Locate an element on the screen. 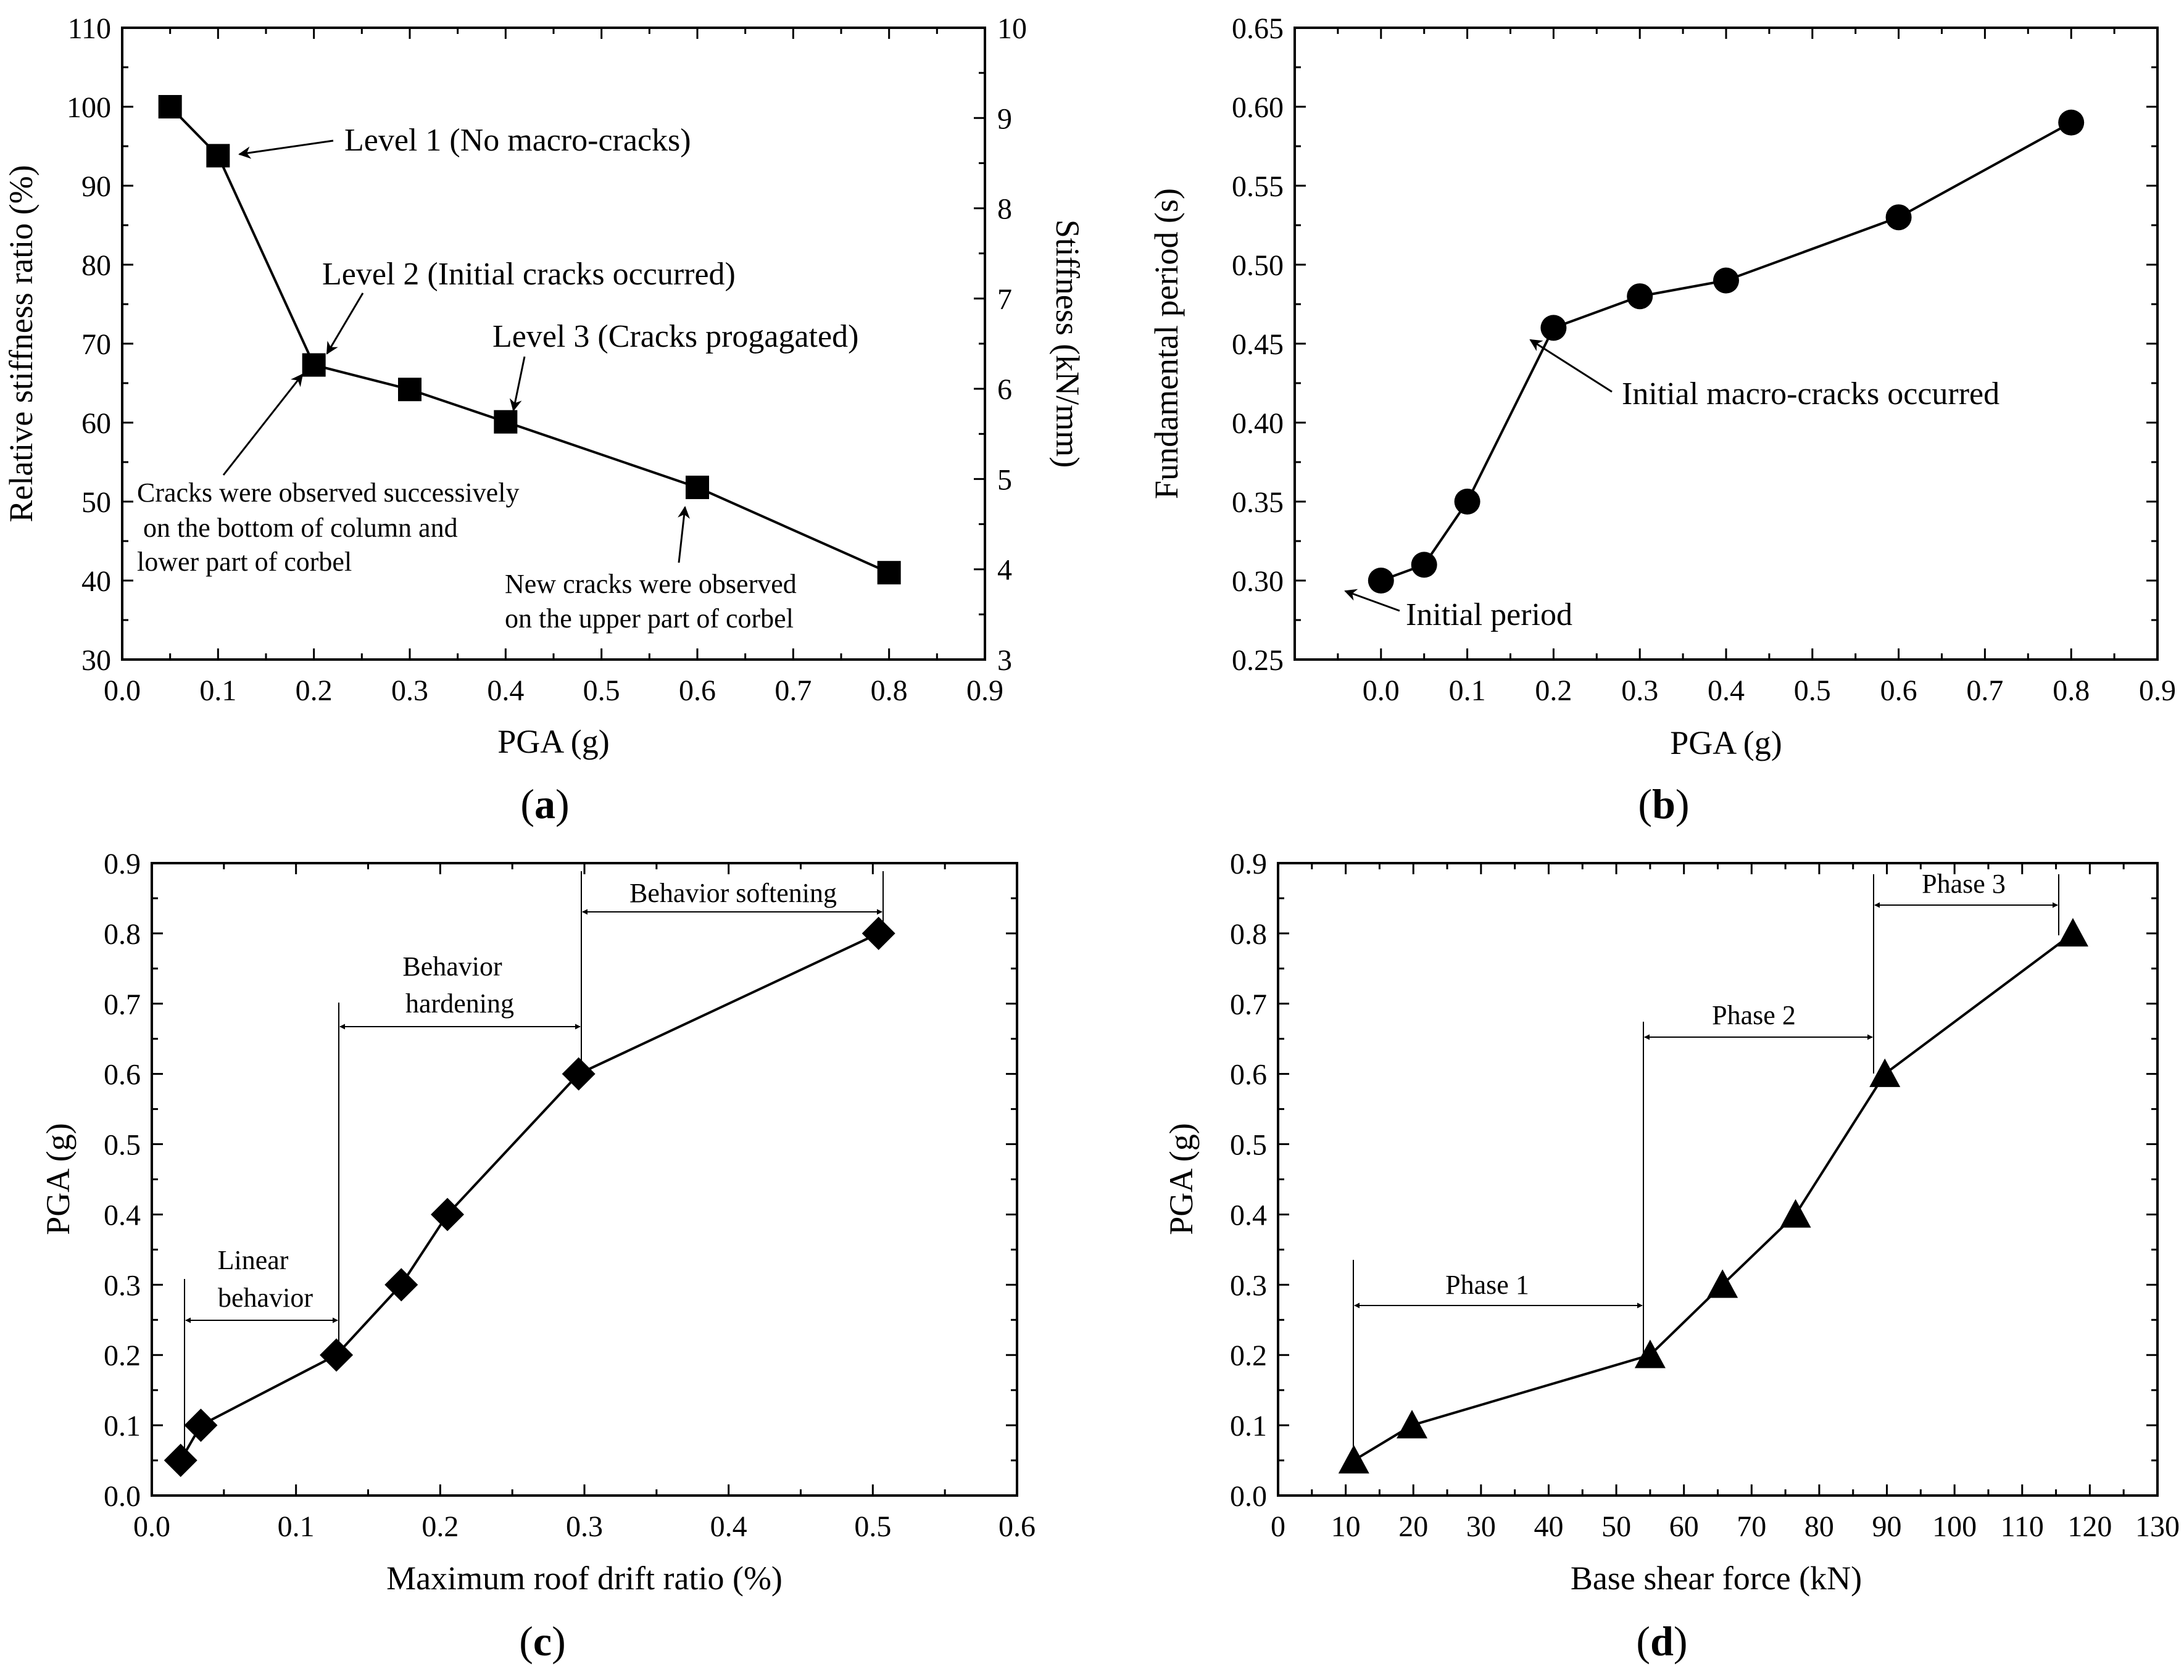  x-axis-label-c: Maximum roof drift ratio (%) is located at coordinates (585, 1578).